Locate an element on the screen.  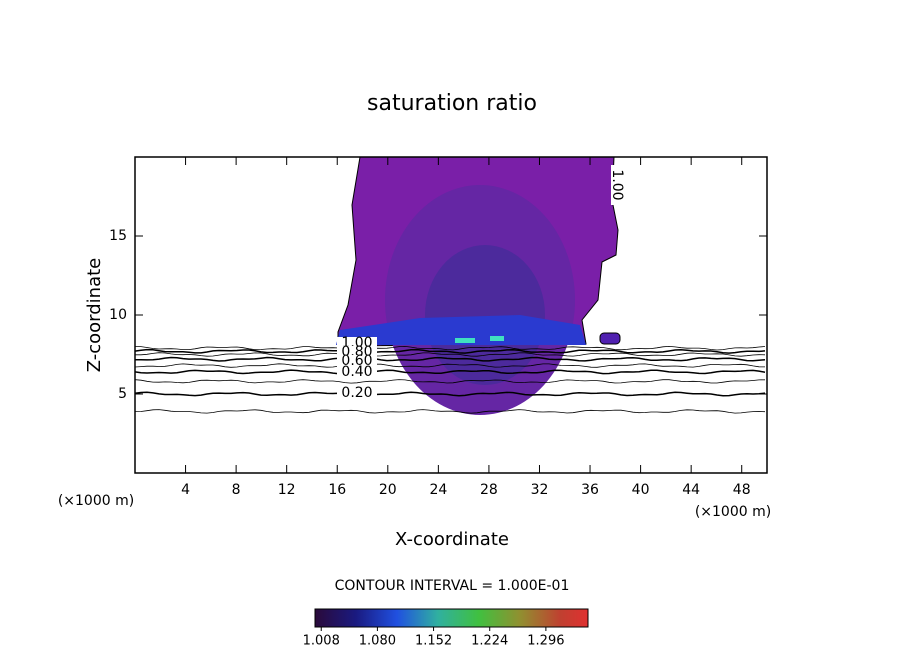
x-tick-label: 16 is located at coordinates (337, 490).